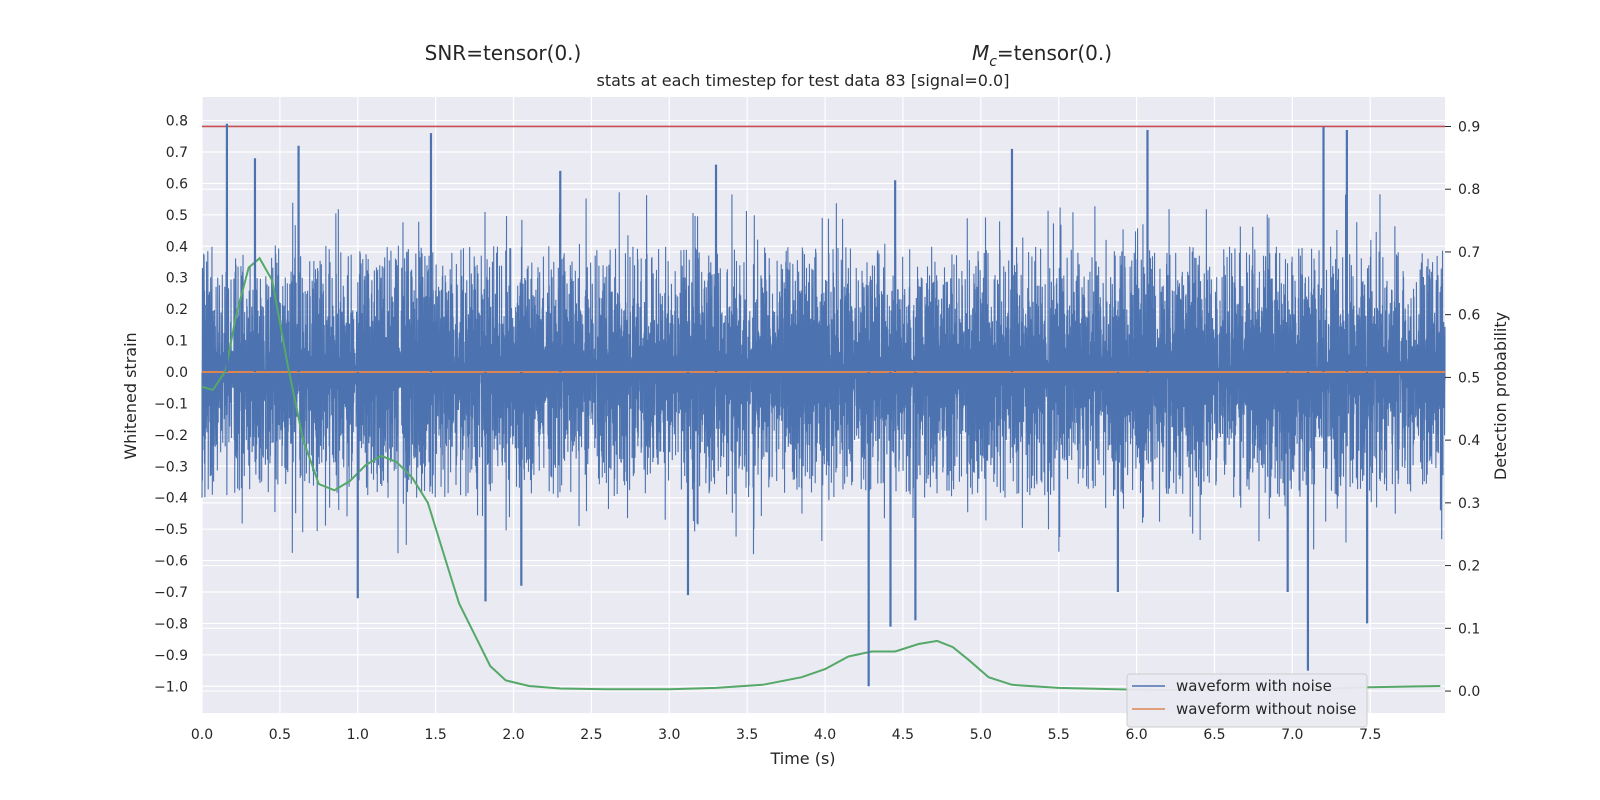 Image resolution: width=1600 pixels, height=800 pixels. Describe the element at coordinates (130, 395) in the screenshot. I see `left-axis-label: Whitened strain` at that location.